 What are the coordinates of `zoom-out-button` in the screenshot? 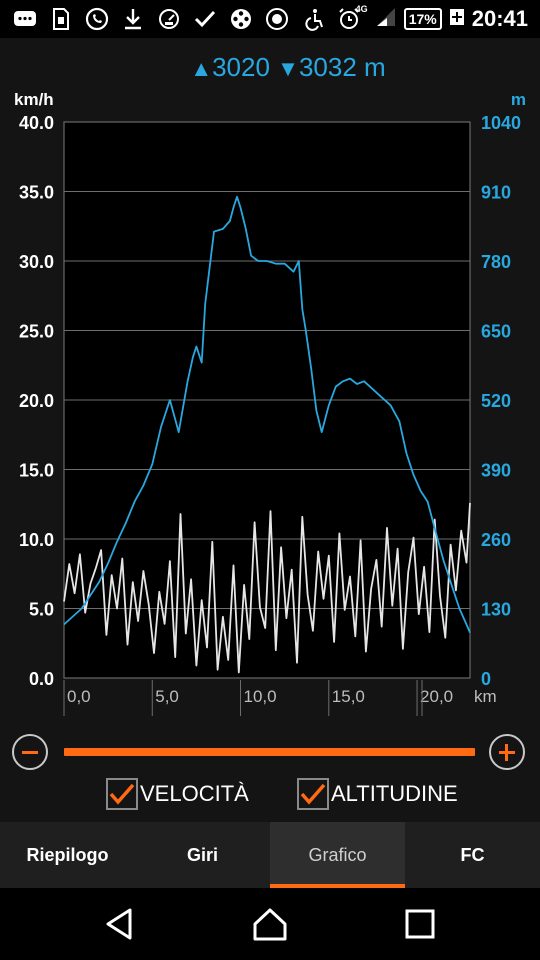 It's located at (30, 752).